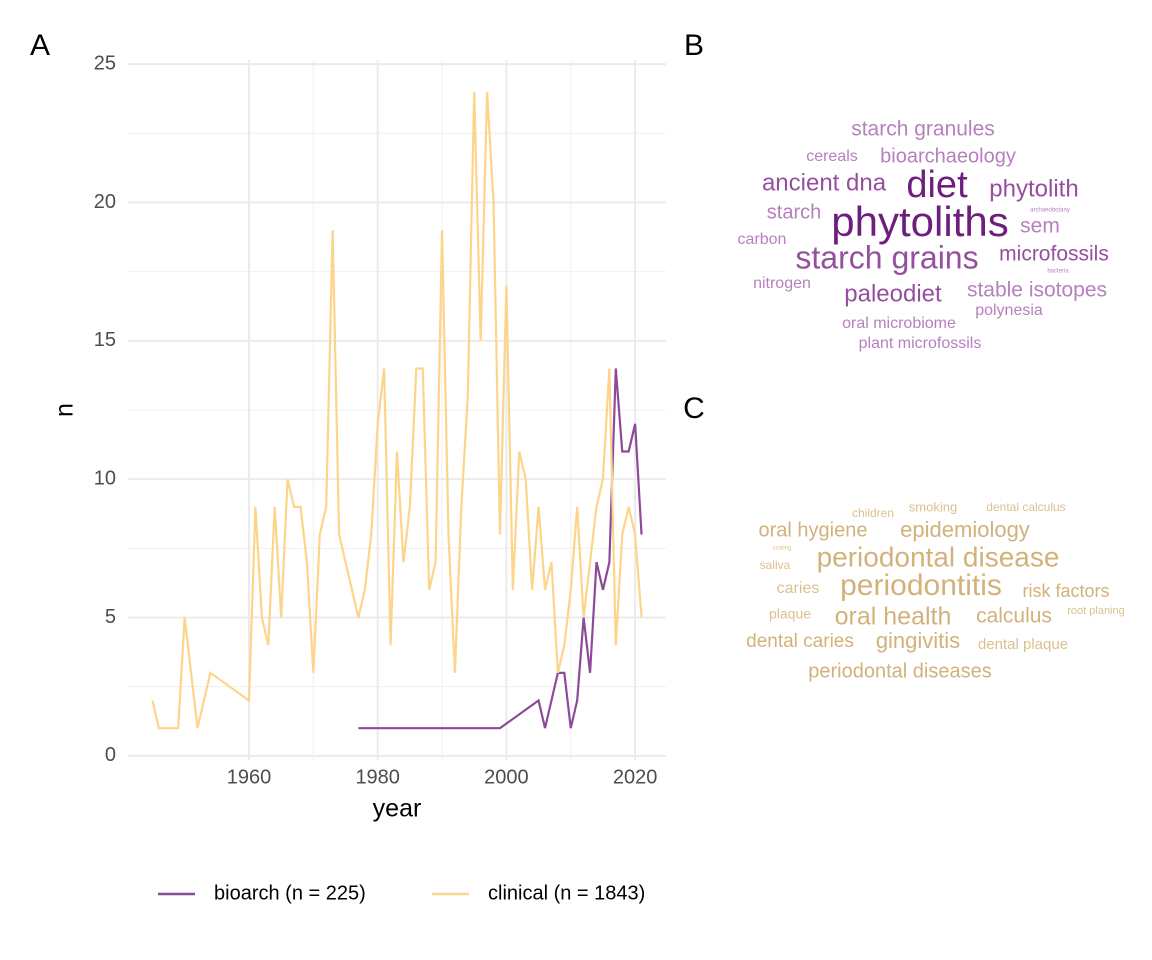  Describe the element at coordinates (794, 212) in the screenshot. I see `word: starch` at that location.